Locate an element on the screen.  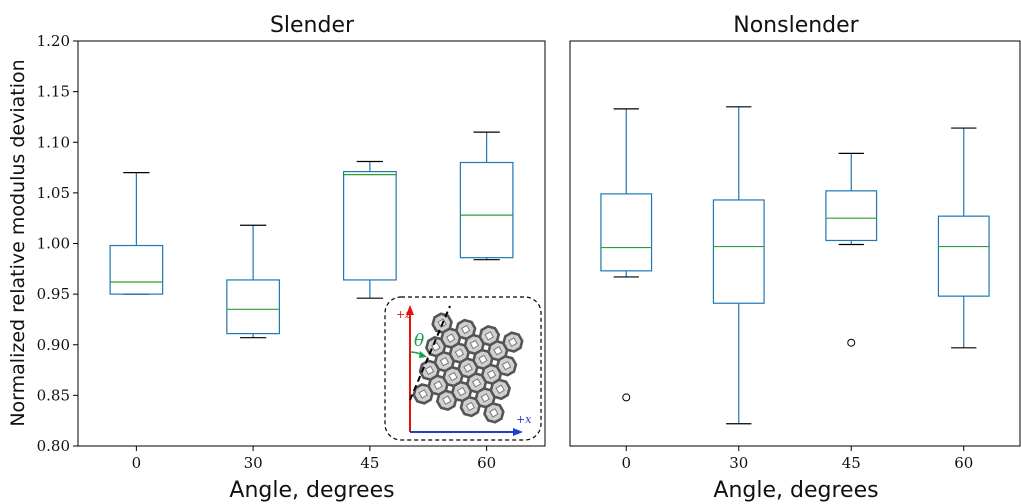
y-axis-label: Normalized relative modulus deviation is located at coordinates (18, 242).